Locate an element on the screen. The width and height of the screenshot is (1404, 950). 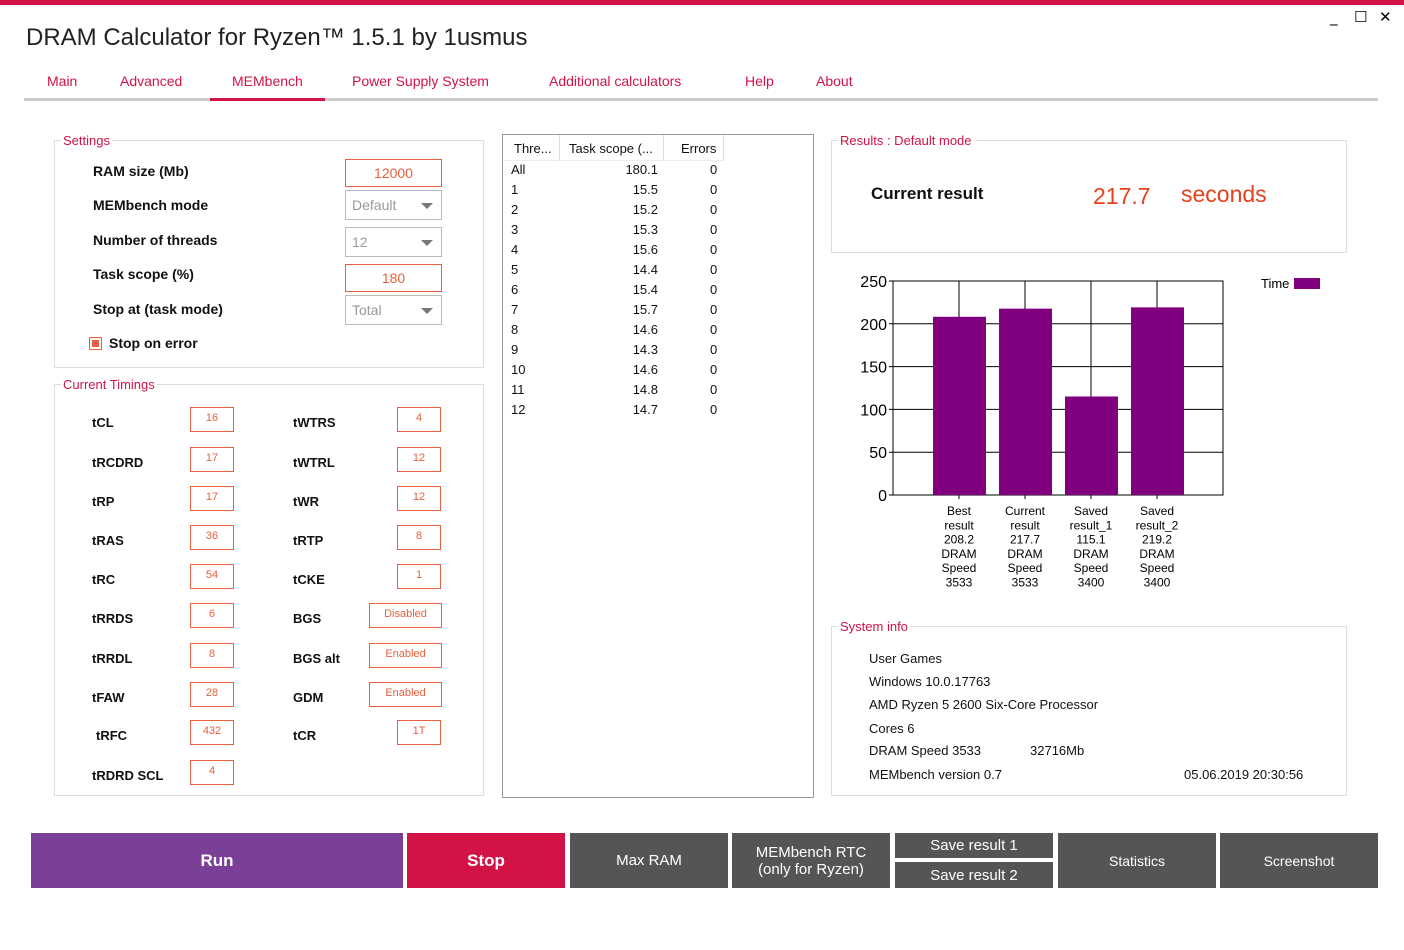
thread-cell: 5 is located at coordinates (515, 269).